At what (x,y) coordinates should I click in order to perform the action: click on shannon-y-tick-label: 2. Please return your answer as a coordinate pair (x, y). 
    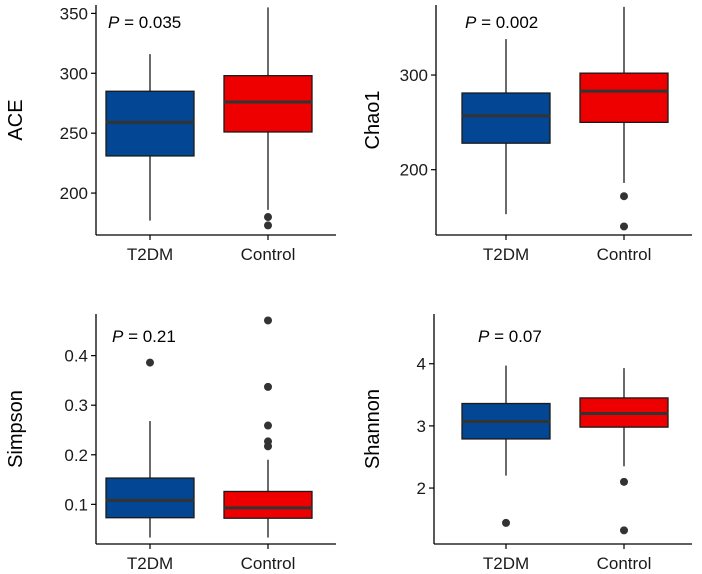
    Looking at the image, I should click on (421, 488).